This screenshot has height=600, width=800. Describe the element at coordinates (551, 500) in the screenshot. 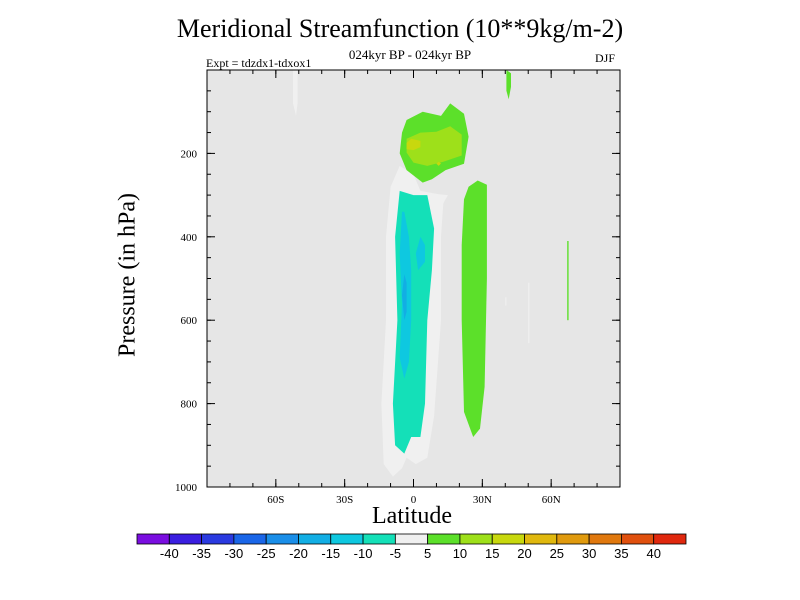

I see `x-tick-label: 60N` at that location.